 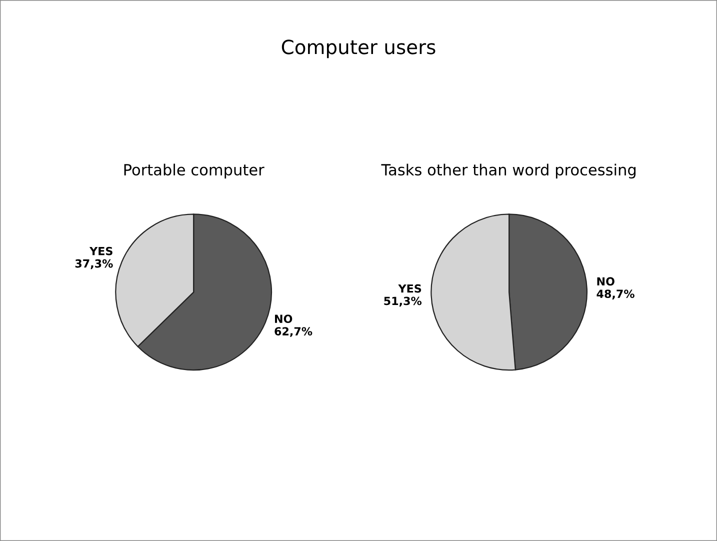 I want to click on data-label: 51,3%, so click(x=403, y=301).